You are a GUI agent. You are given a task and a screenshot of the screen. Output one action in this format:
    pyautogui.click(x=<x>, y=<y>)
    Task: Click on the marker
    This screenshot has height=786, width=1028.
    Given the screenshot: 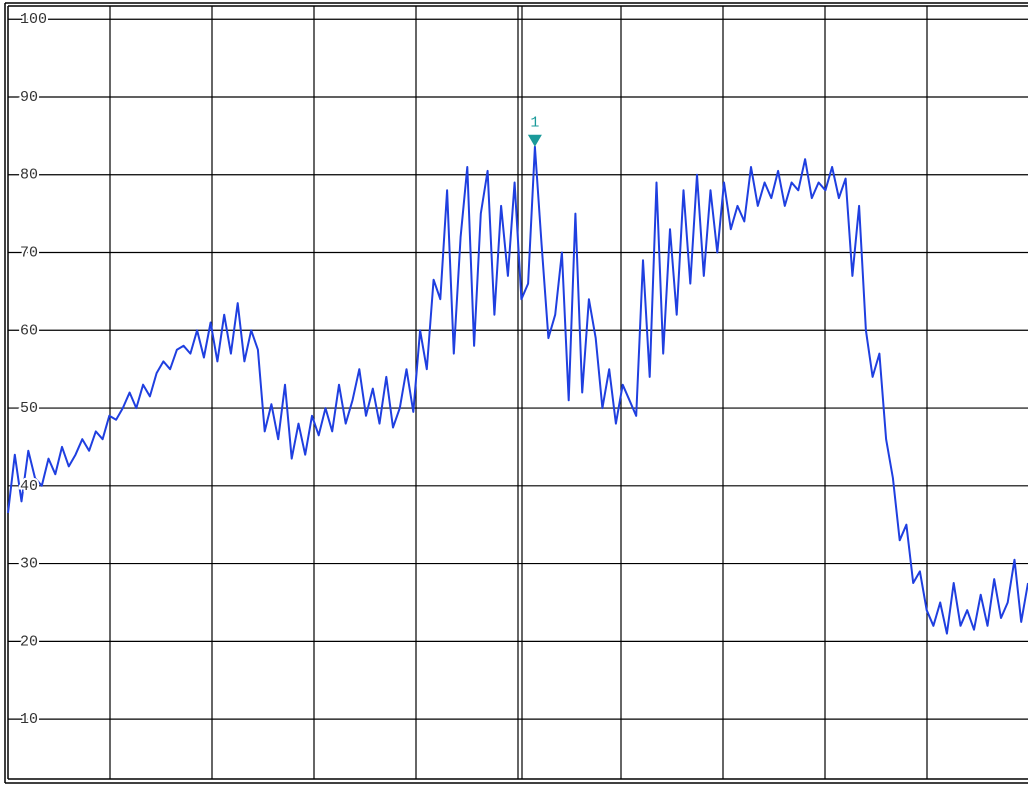 What is the action you would take?
    pyautogui.click(x=534, y=140)
    